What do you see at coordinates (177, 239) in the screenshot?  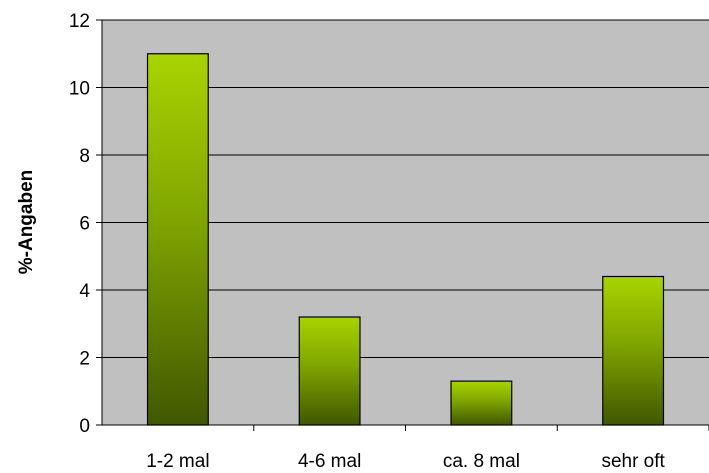 I see `bar-1-2-mal` at bounding box center [177, 239].